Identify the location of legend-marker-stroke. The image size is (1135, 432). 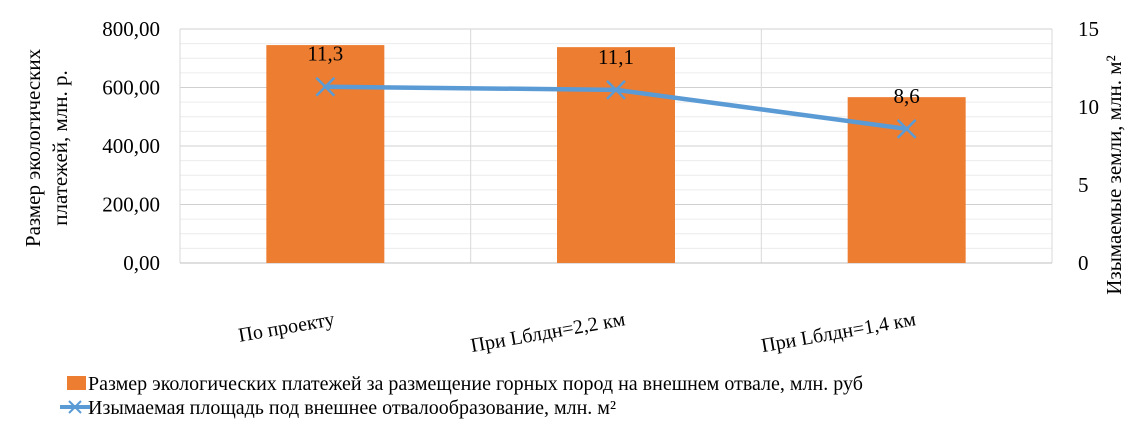
(75, 407).